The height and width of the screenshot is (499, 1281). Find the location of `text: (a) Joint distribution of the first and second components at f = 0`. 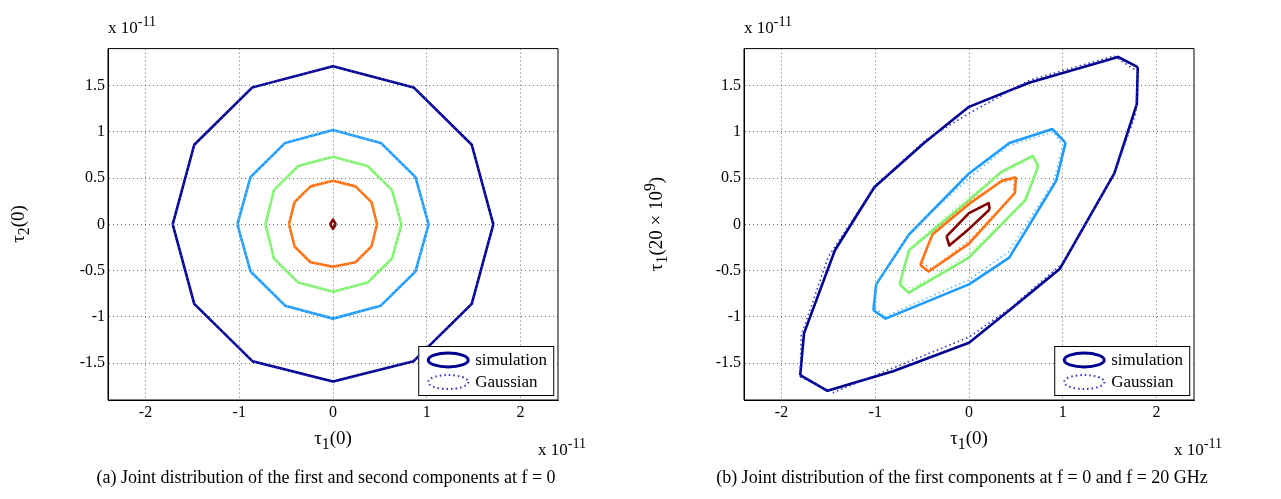

text: (a) Joint distribution of the first and second components at f = 0 is located at coordinates (326, 477).